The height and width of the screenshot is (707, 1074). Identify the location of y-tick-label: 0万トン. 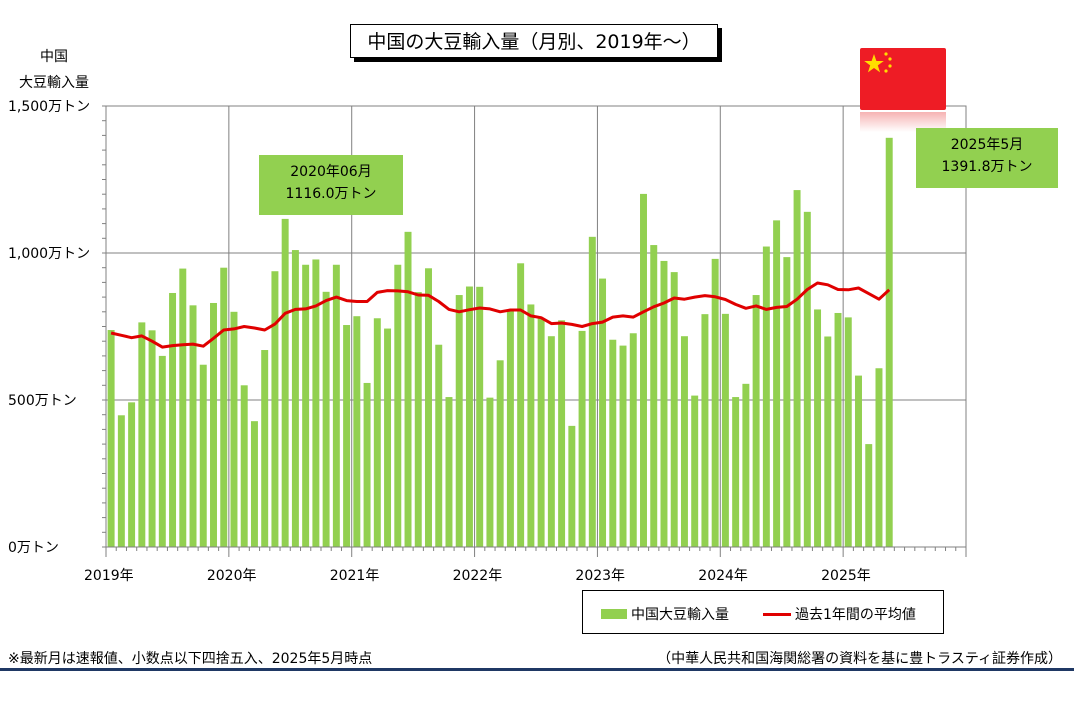
(33, 548).